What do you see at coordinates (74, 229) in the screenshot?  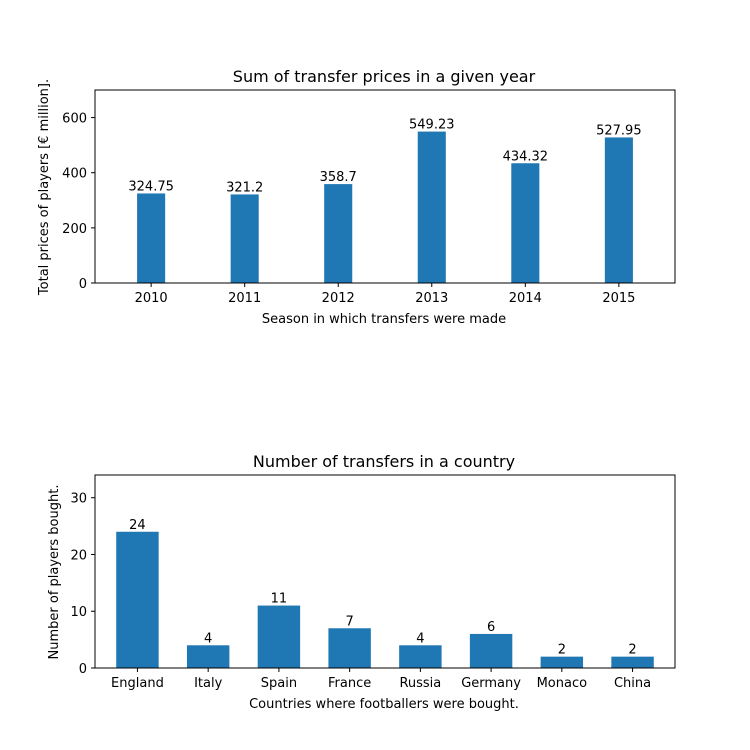 I see `y-tick-label: 200` at bounding box center [74, 229].